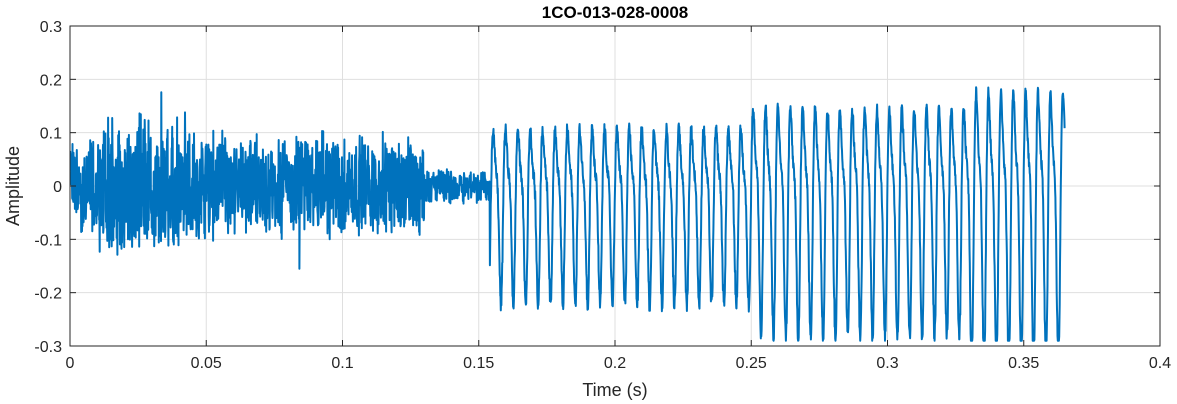 This screenshot has height=404, width=1177. I want to click on x-tick-labels: 0 0.05 0.1 0.15 0.2 0.25 0.3 0.35 0.4, so click(619, 363).